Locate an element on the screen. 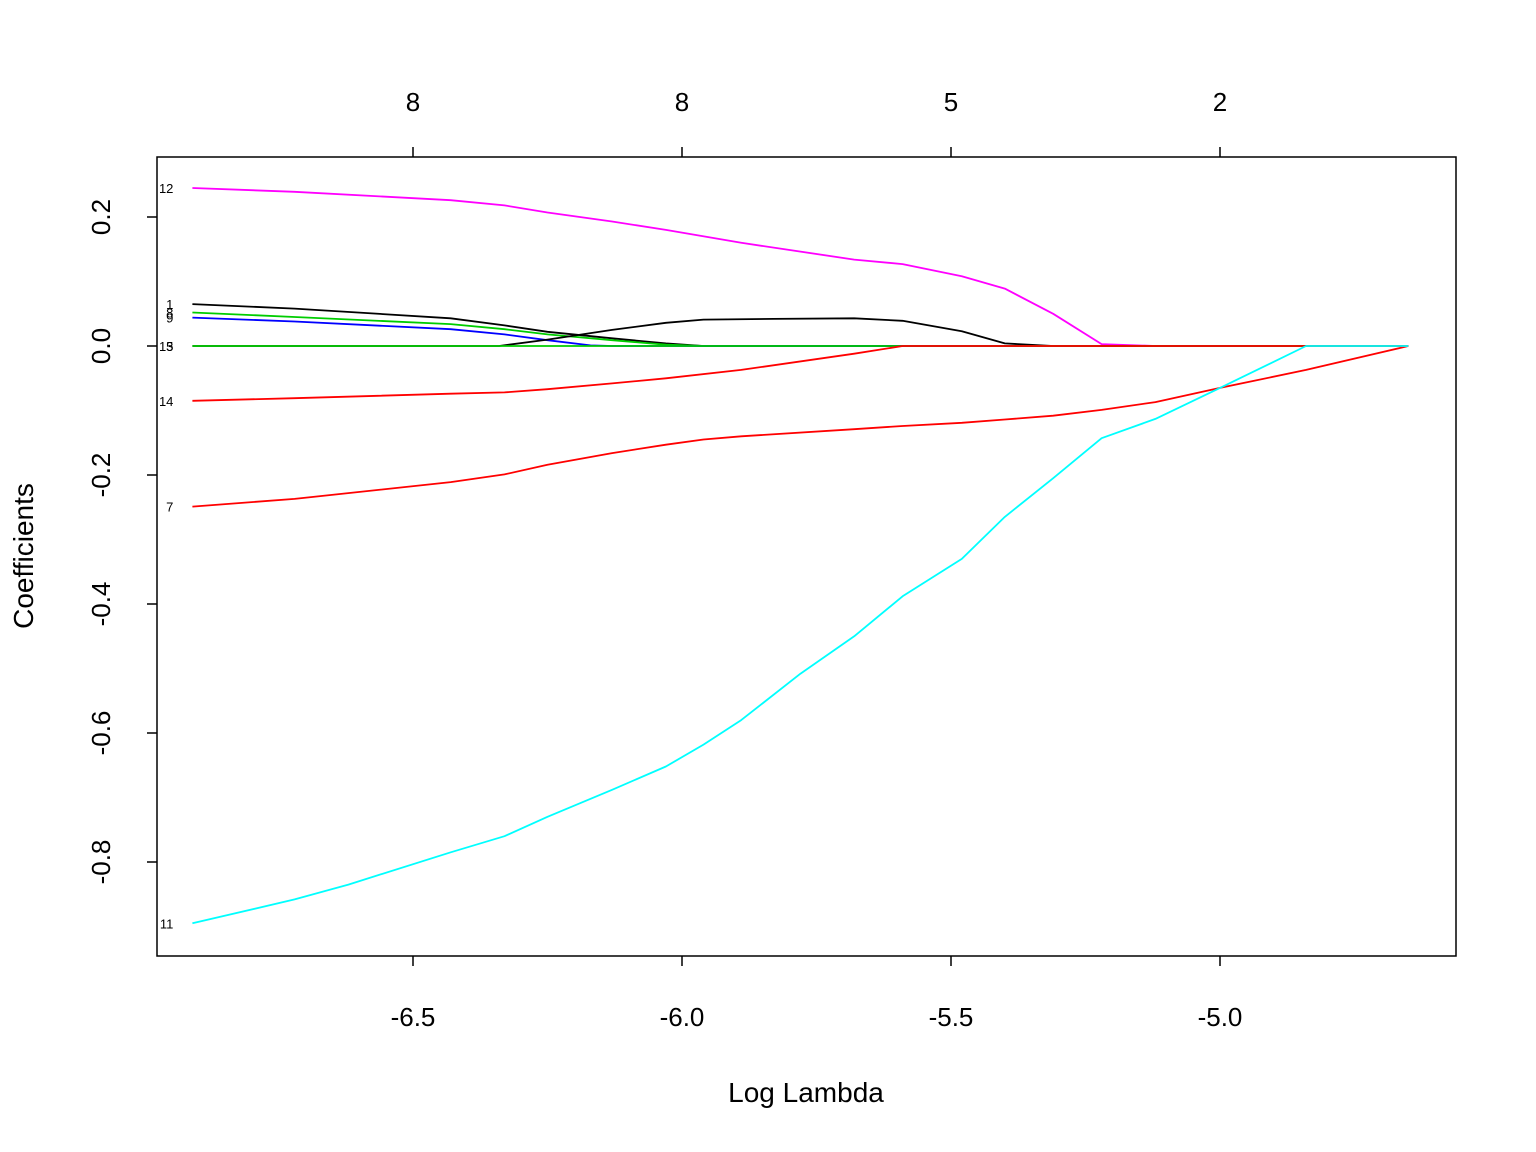 This screenshot has width=1536, height=1152. x-axis: -6.5 -6.0 -5.5 -5.0 is located at coordinates (817, 994).